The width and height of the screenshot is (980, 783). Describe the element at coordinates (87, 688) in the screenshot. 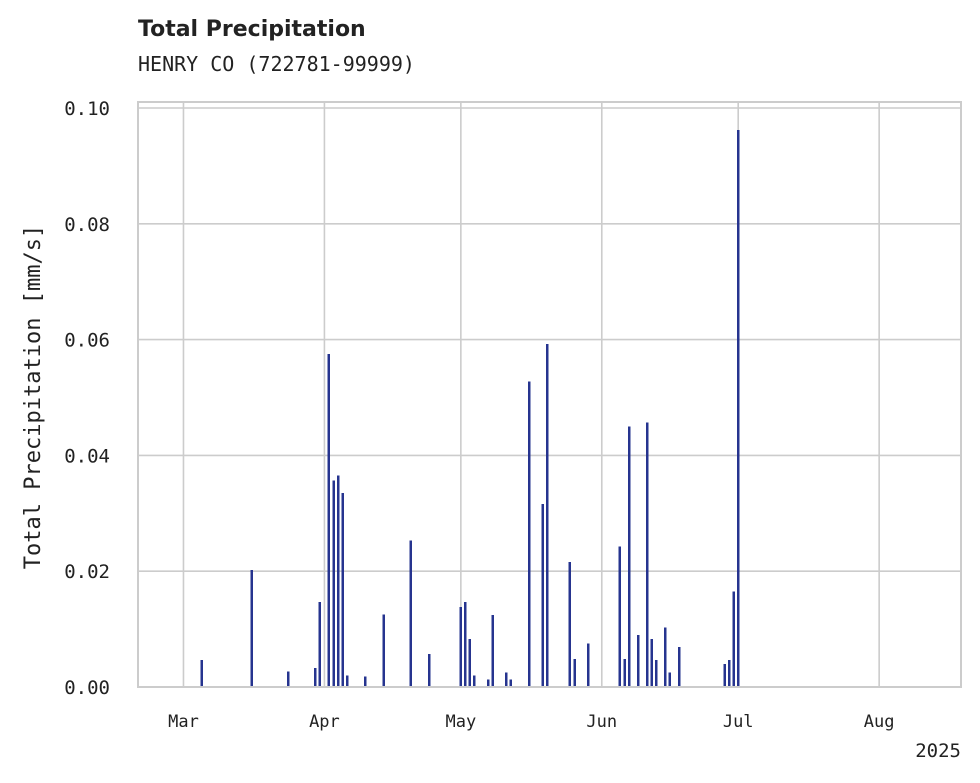

I see `y-tick-label: 0.00` at that location.